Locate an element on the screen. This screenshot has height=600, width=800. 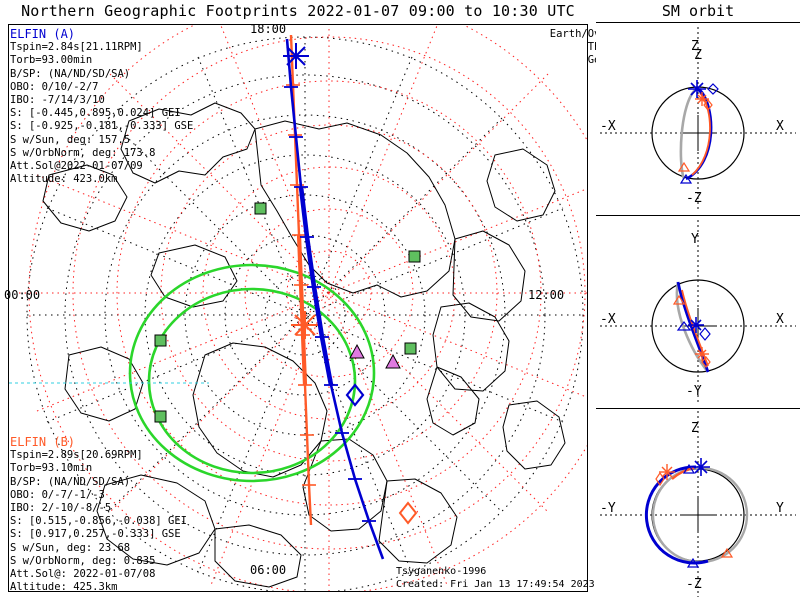
probe-b-science-segment is located at coordinates (302, 310).